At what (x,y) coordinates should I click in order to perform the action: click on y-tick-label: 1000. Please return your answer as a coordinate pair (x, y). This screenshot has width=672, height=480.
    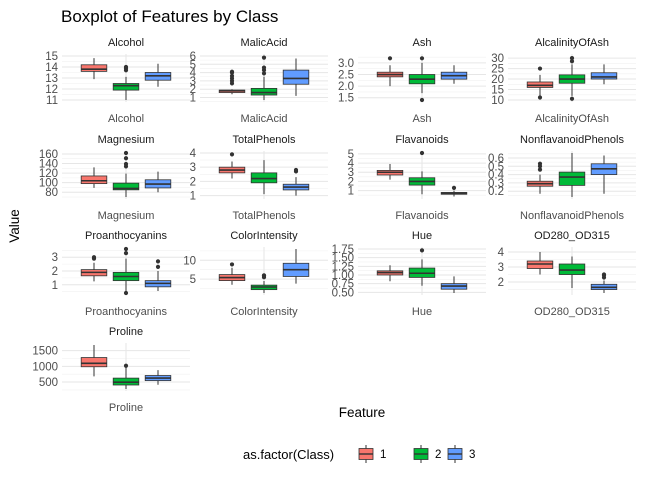
    Looking at the image, I should click on (45, 367).